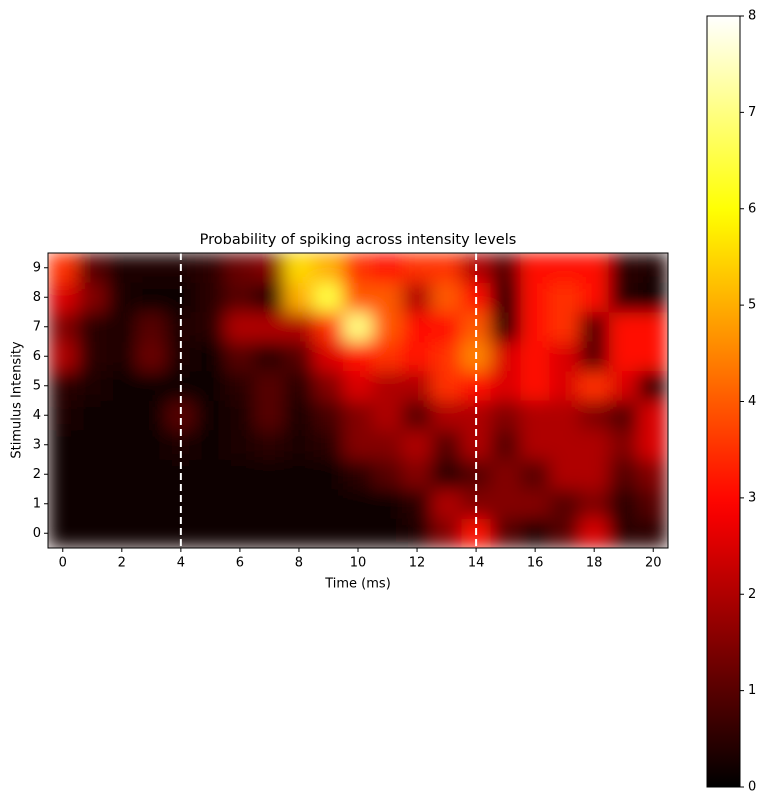 This screenshot has height=808, width=774. Describe the element at coordinates (37, 415) in the screenshot. I see `y-tick-label: 4` at that location.